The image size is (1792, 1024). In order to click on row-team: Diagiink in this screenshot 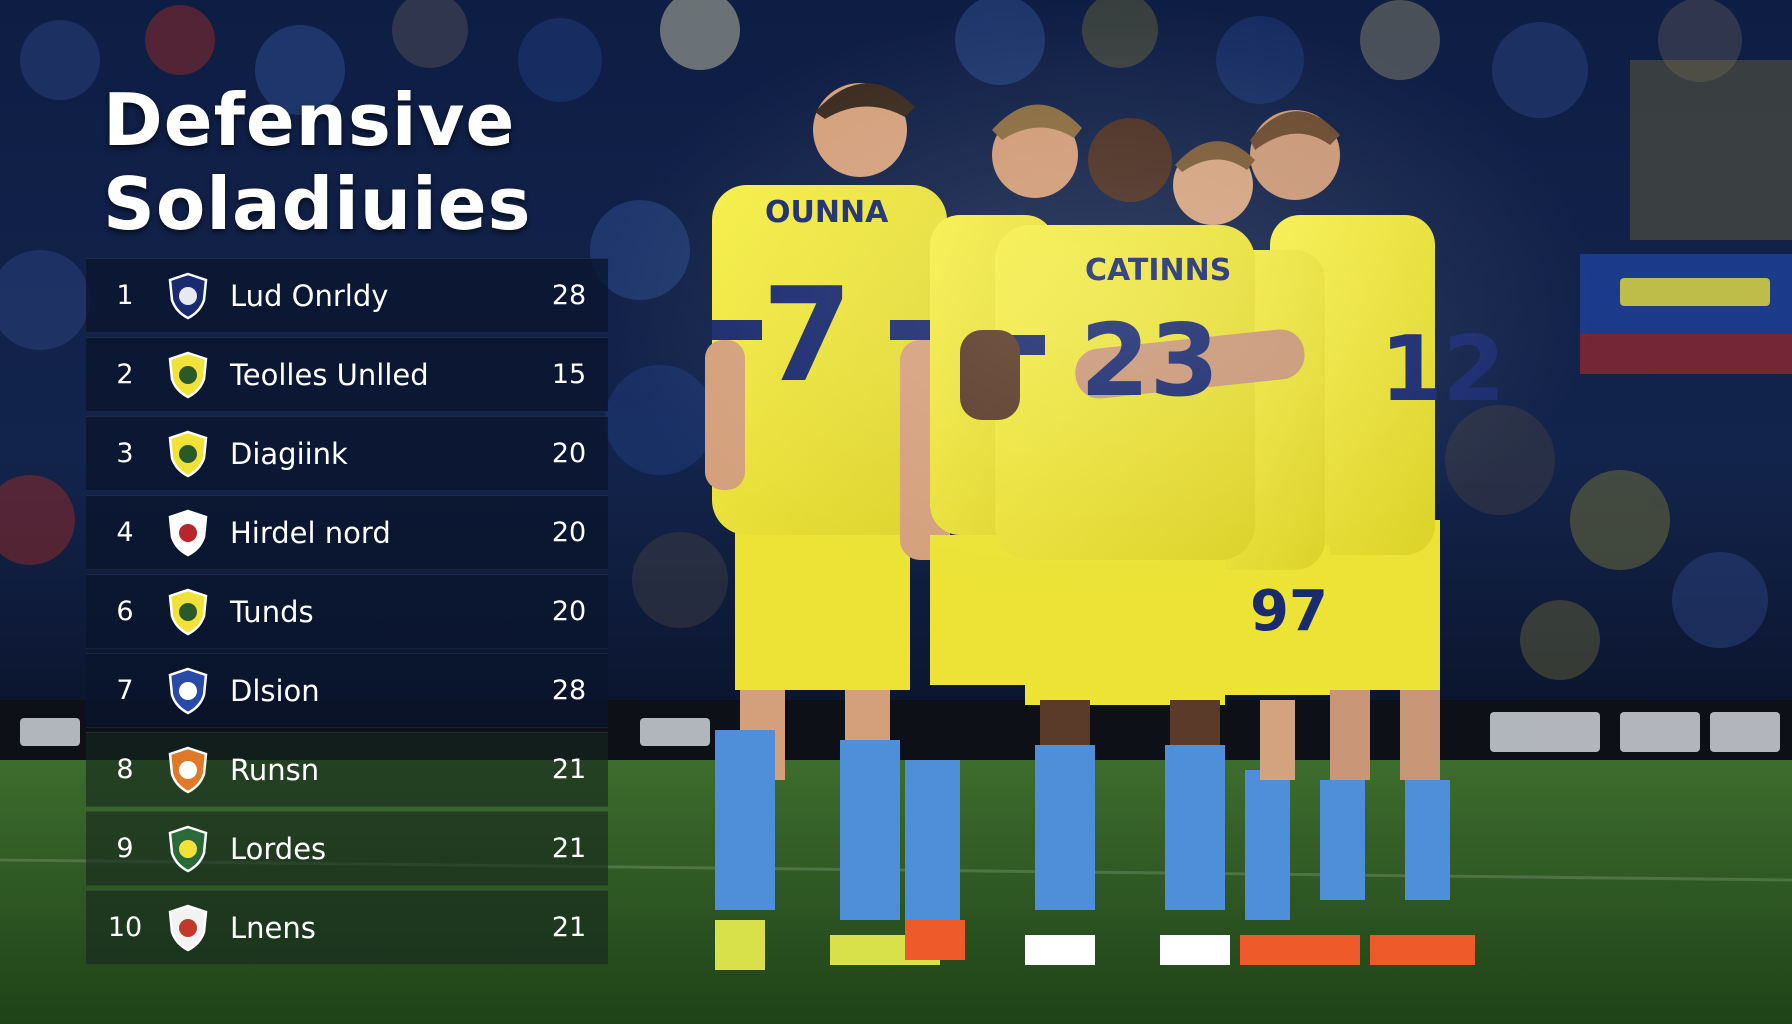, I will do `click(289, 453)`.